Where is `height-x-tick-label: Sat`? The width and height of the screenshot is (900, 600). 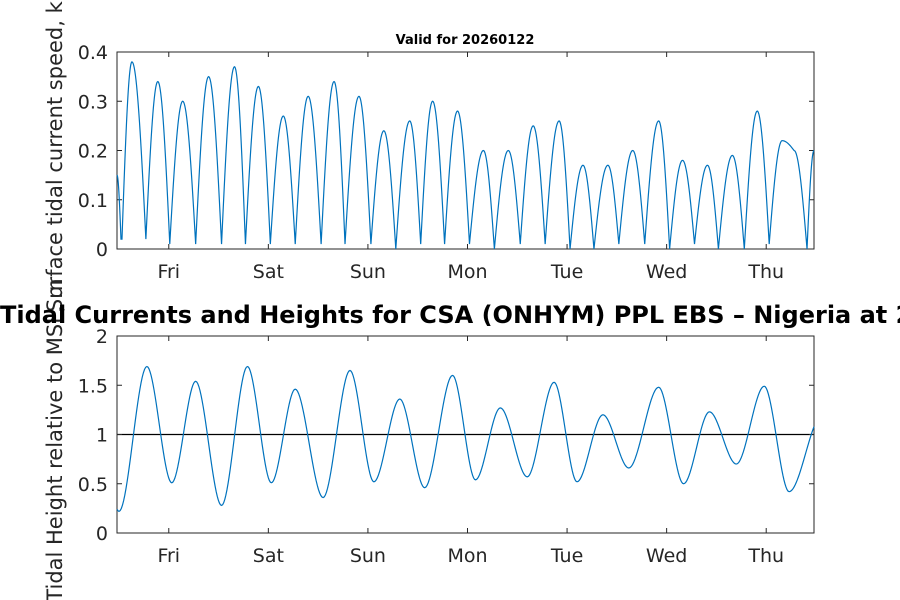 height-x-tick-label: Sat is located at coordinates (268, 556).